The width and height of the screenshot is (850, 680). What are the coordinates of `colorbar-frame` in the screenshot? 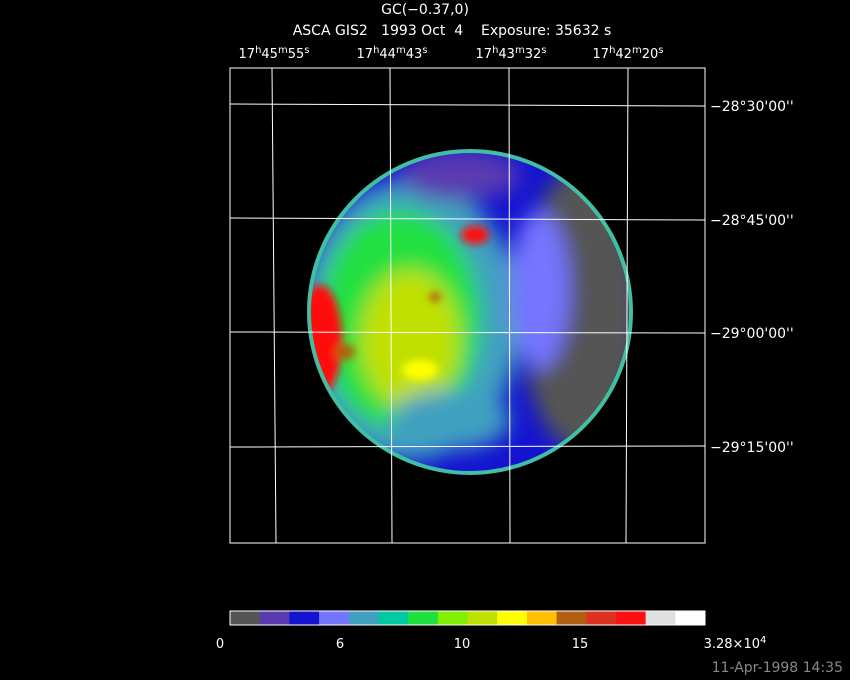 It's located at (467, 618).